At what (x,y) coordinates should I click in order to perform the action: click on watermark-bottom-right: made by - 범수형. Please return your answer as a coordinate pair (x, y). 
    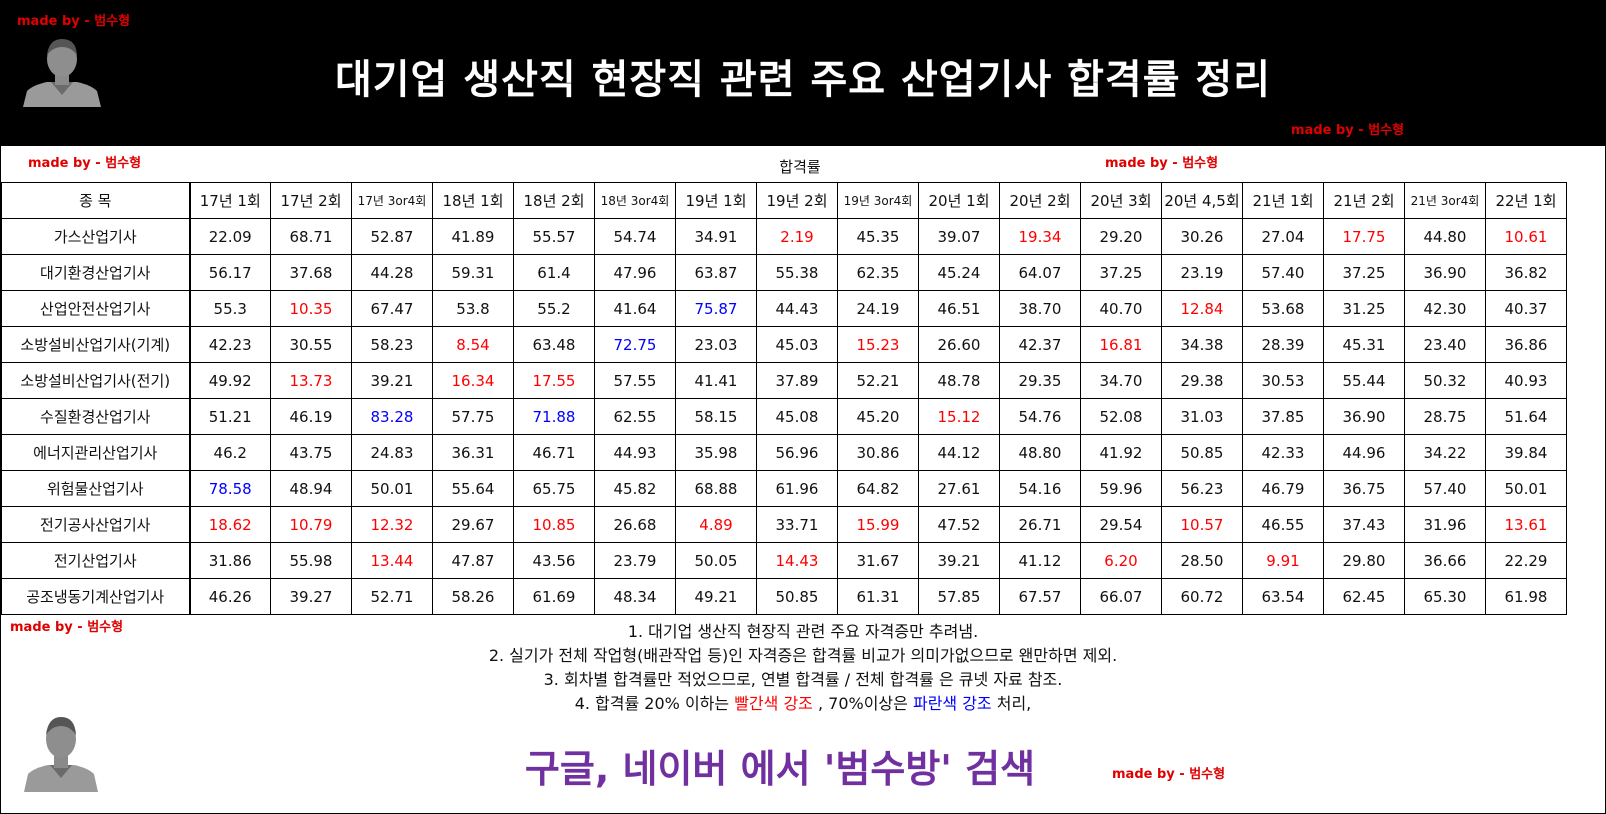
    Looking at the image, I should click on (1168, 772).